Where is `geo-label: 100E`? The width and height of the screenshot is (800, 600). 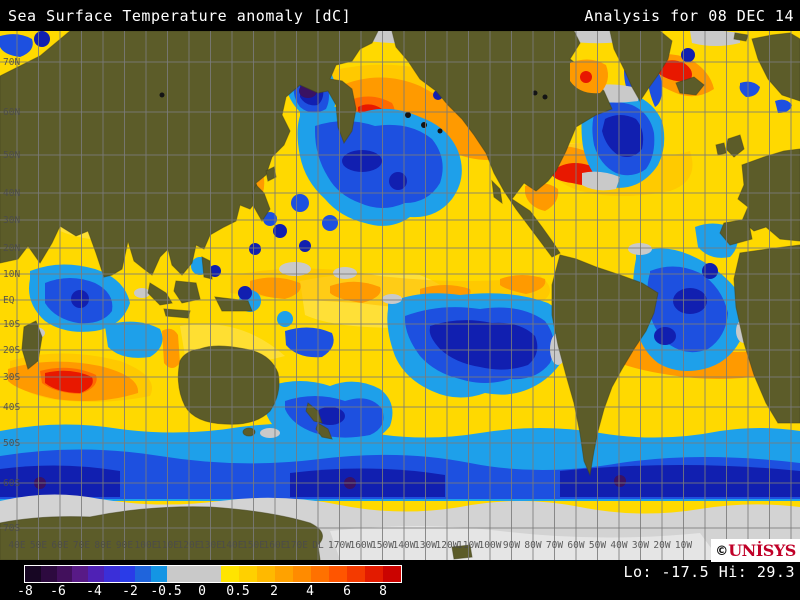 geo-label: 100E is located at coordinates (146, 545).